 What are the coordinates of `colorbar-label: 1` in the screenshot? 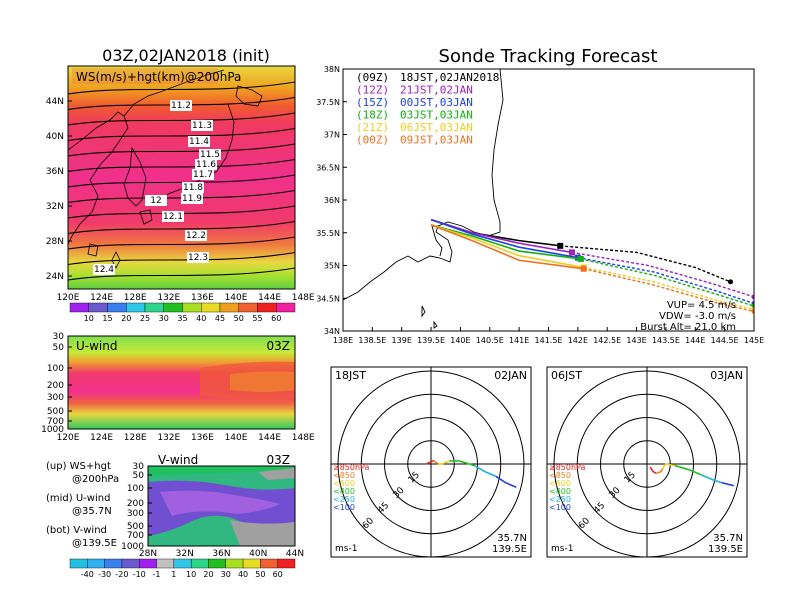 It's located at (173, 574).